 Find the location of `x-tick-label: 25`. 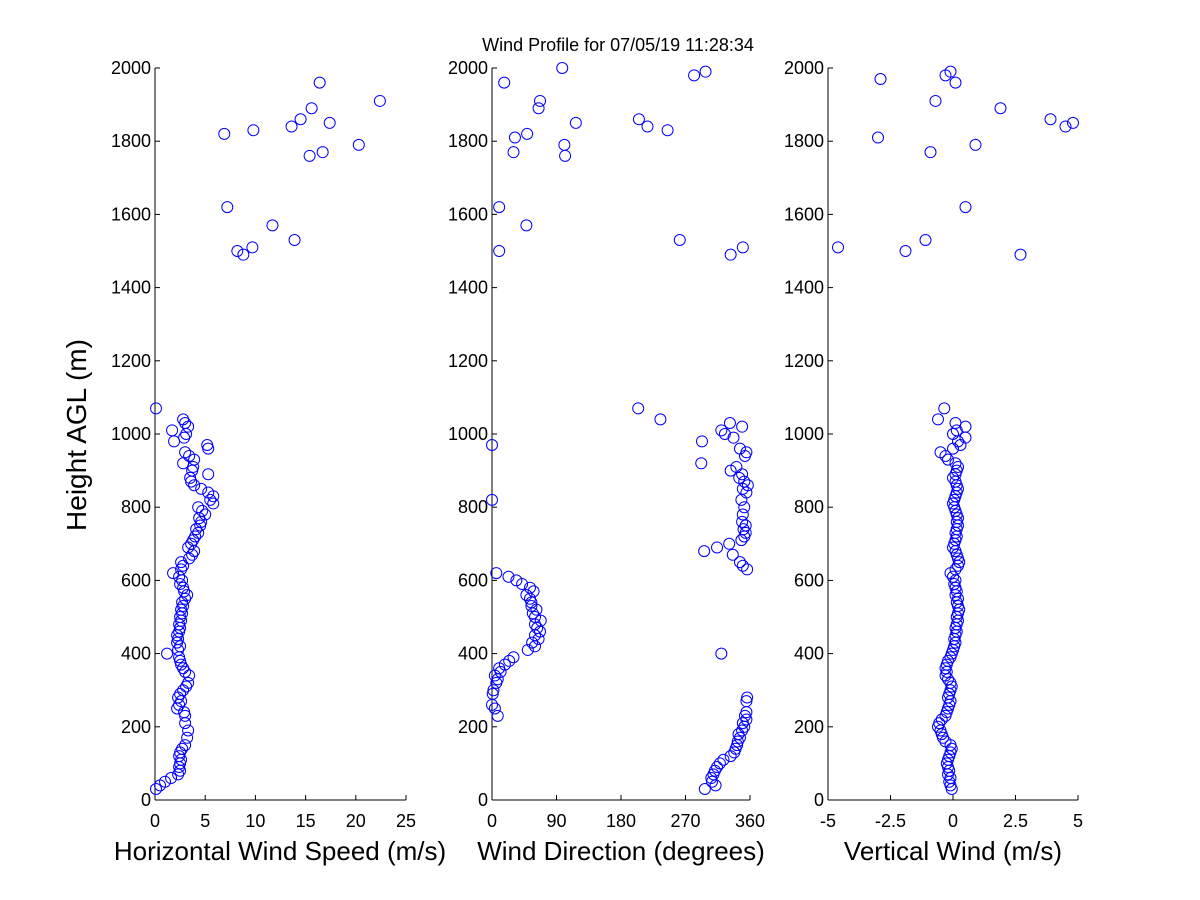

x-tick-label: 25 is located at coordinates (406, 821).